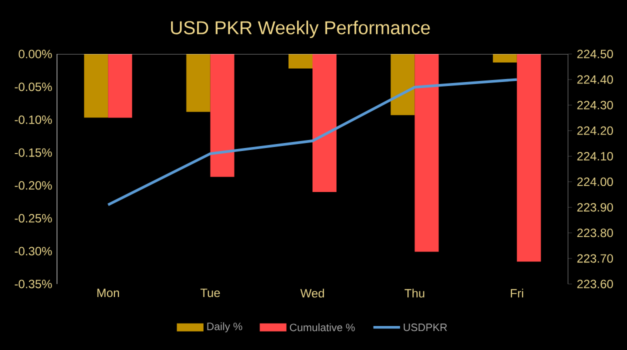 Image resolution: width=627 pixels, height=350 pixels. What do you see at coordinates (595, 284) in the screenshot?
I see `y2-tick-label: 223.60` at bounding box center [595, 284].